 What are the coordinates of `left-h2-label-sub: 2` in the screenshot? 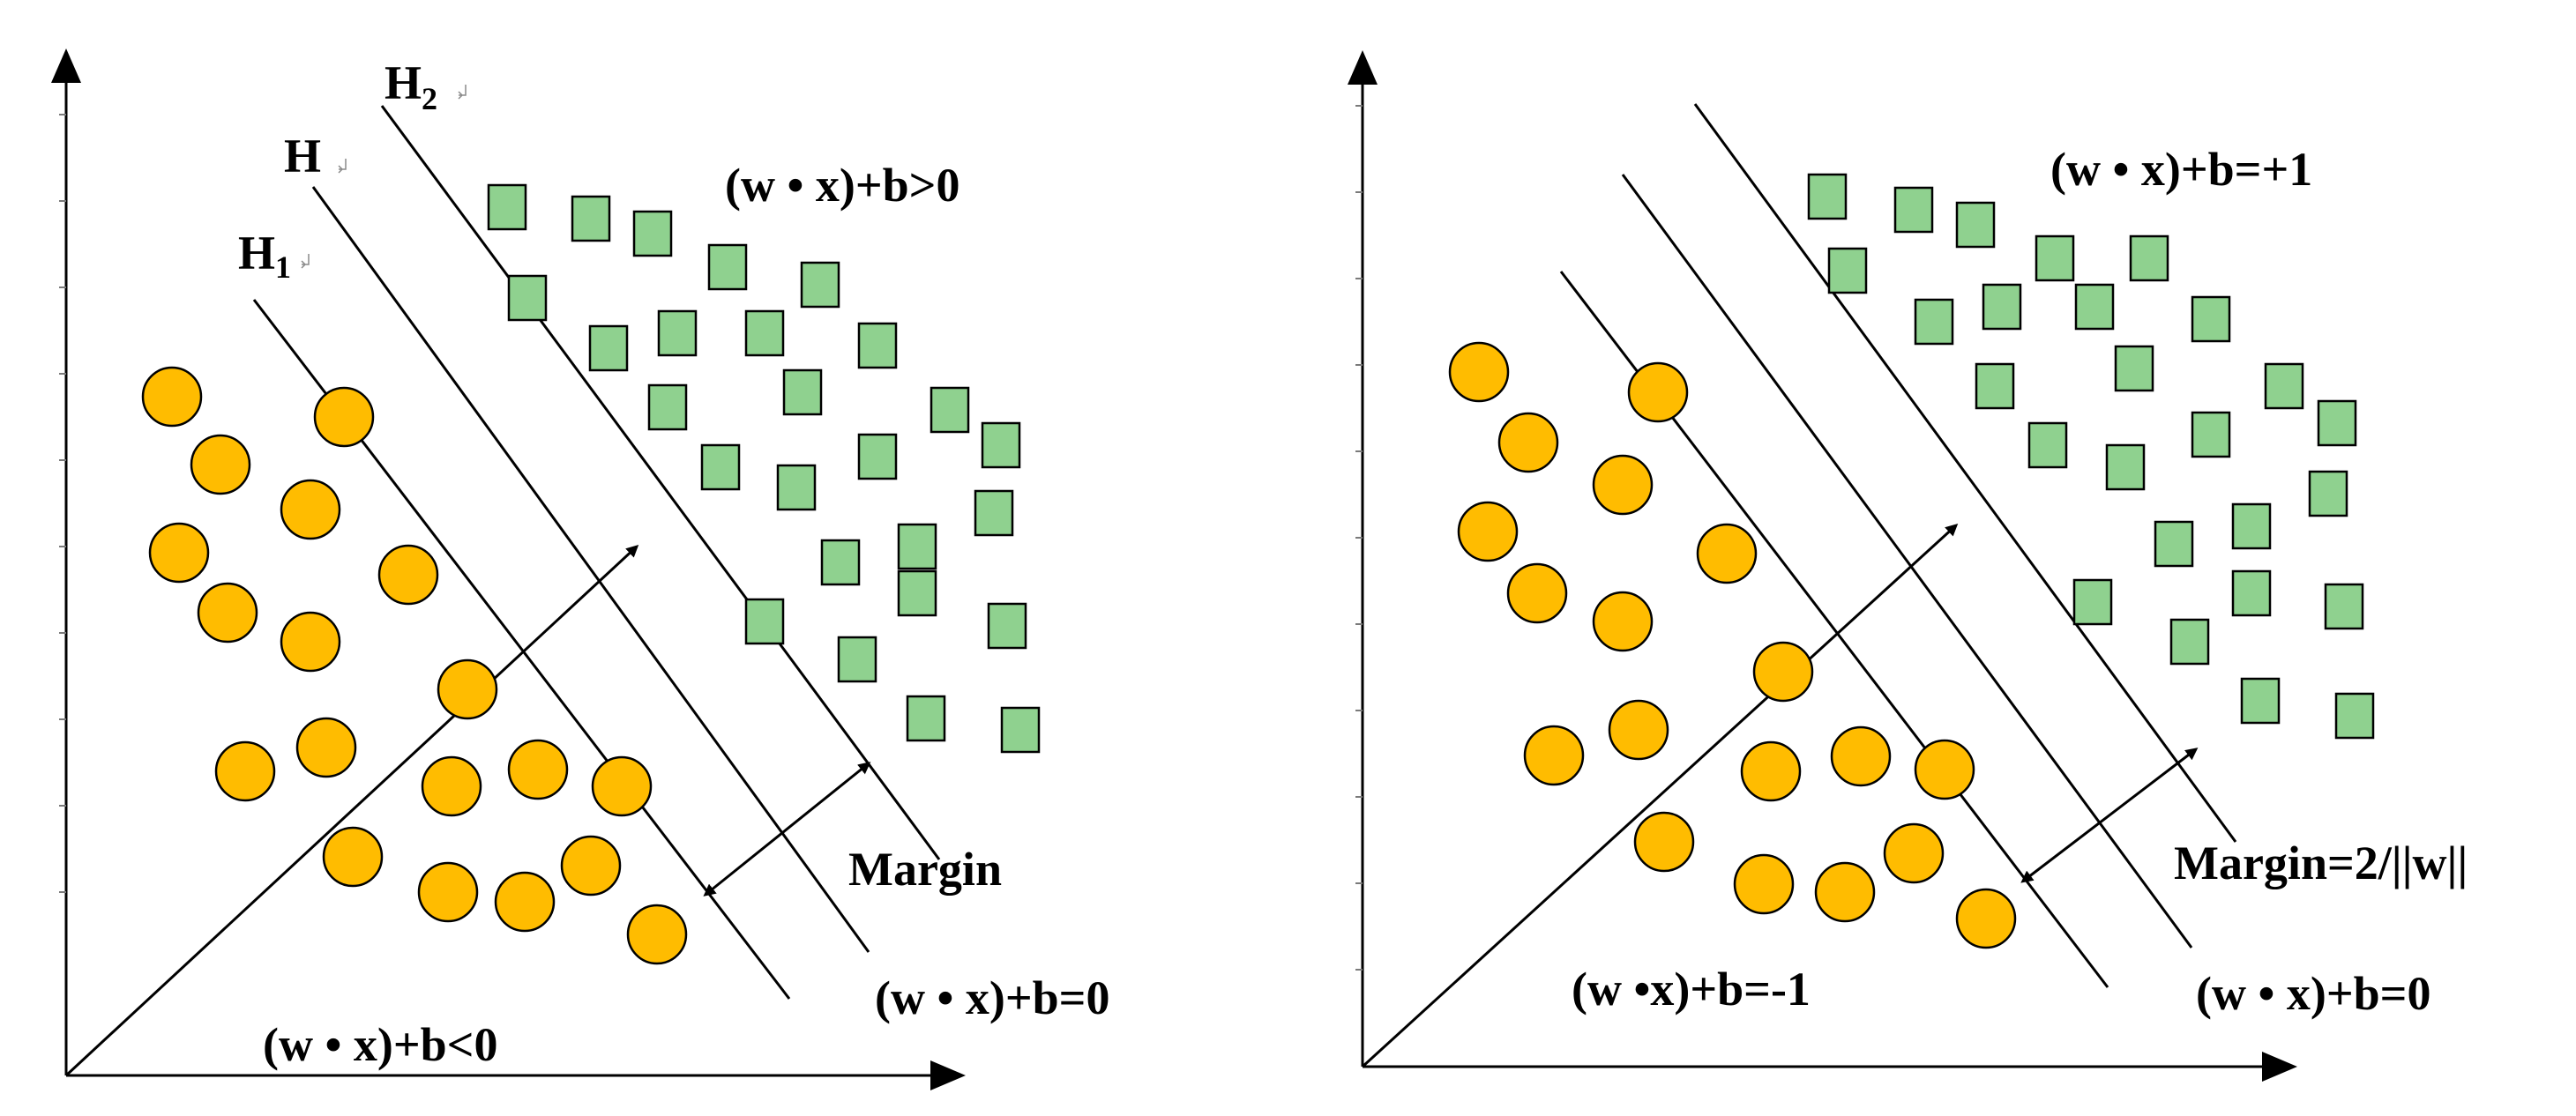 It's located at (429, 99).